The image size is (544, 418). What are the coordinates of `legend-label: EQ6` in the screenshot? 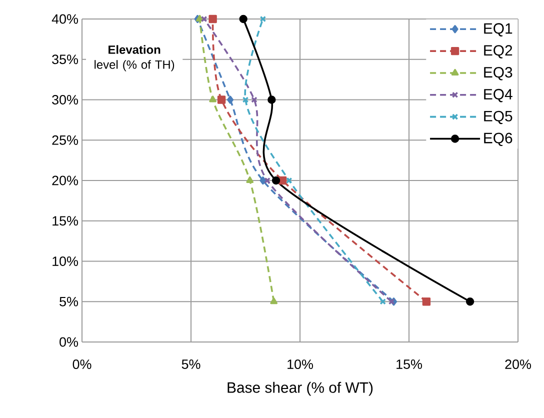 It's located at (498, 139).